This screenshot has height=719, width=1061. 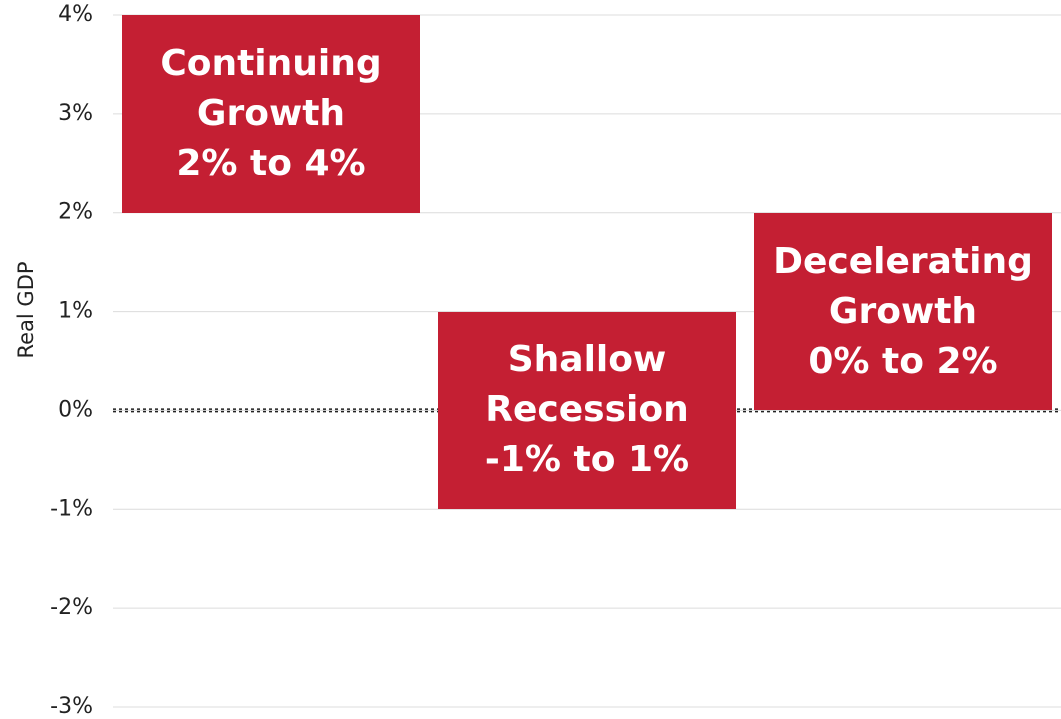 I want to click on bar-value-label: 0% to 2%, so click(x=903, y=361).